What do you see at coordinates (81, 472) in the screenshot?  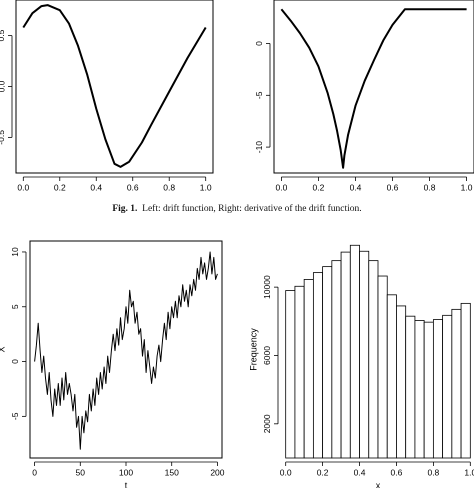 I see `chart-3-x-tick-label: 50` at bounding box center [81, 472].